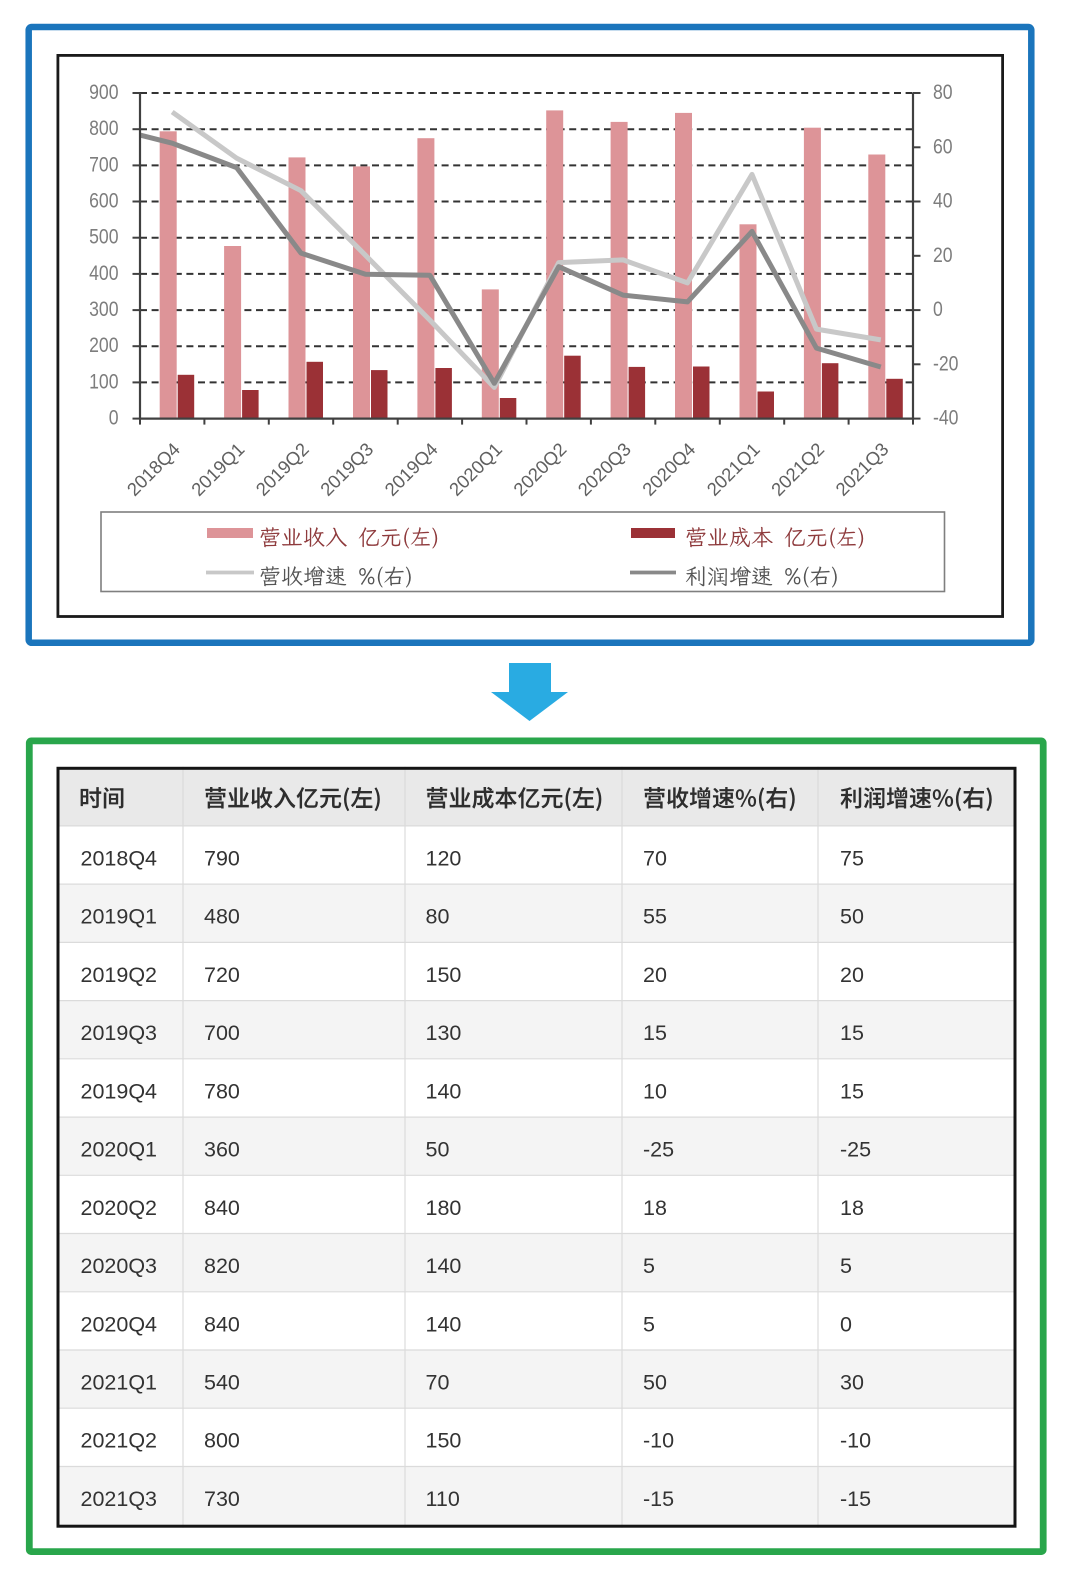 Image resolution: width=1080 pixels, height=1586 pixels. Describe the element at coordinates (444, 1208) in the screenshot. I see `svg-text: 180` at that location.